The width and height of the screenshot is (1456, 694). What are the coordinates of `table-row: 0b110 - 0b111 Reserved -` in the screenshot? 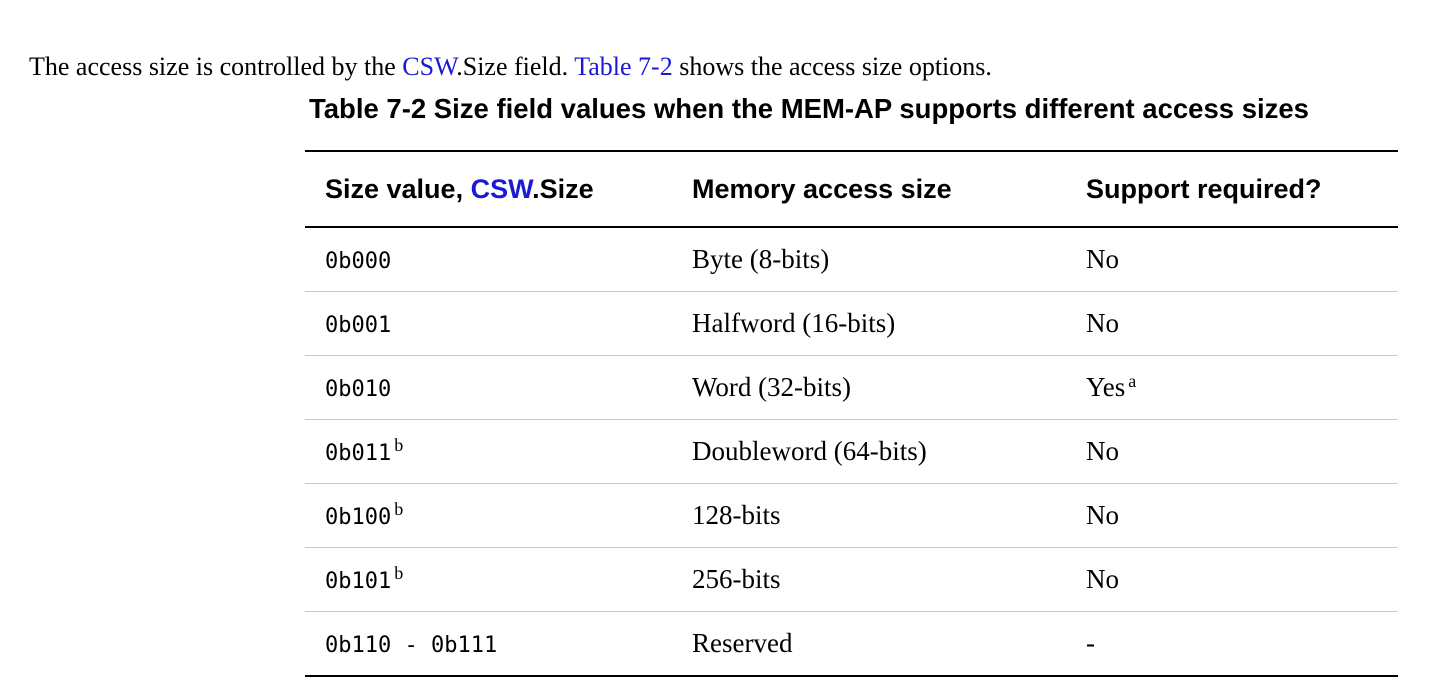 It's located at (851, 644).